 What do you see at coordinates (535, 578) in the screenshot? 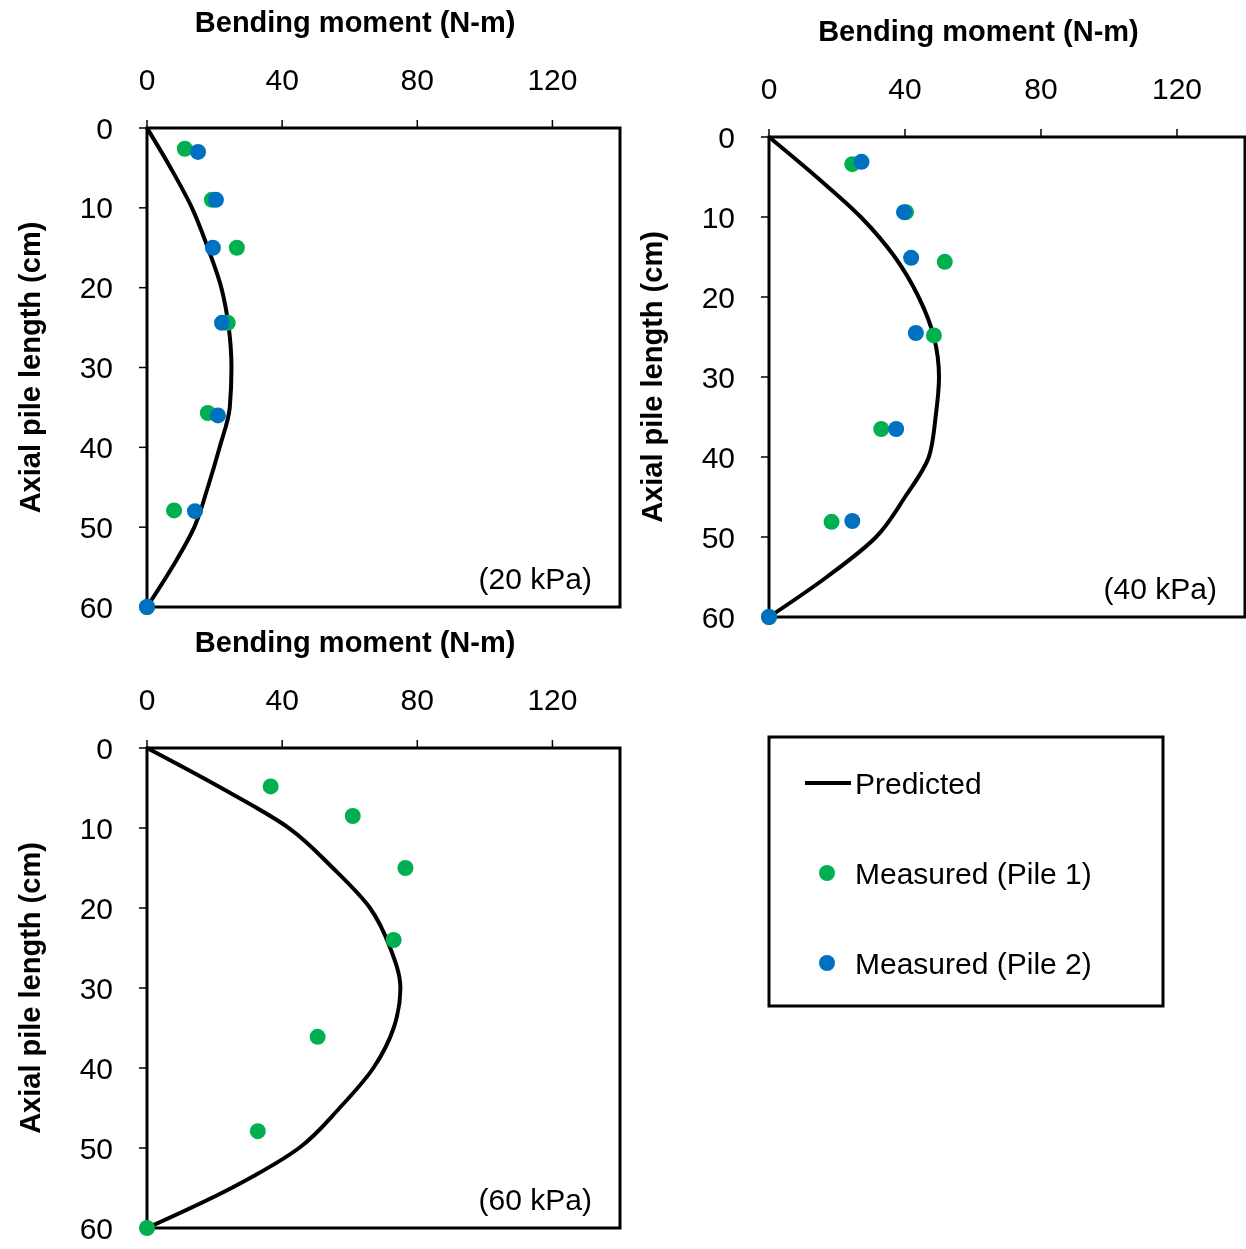
I see `annotation: (20 kPa)` at bounding box center [535, 578].